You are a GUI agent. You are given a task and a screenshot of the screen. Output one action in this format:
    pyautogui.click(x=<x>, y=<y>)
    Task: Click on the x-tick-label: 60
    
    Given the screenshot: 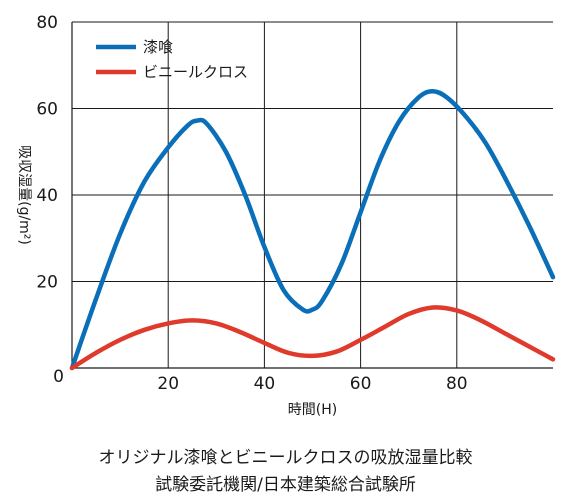 What is the action you would take?
    pyautogui.click(x=361, y=384)
    